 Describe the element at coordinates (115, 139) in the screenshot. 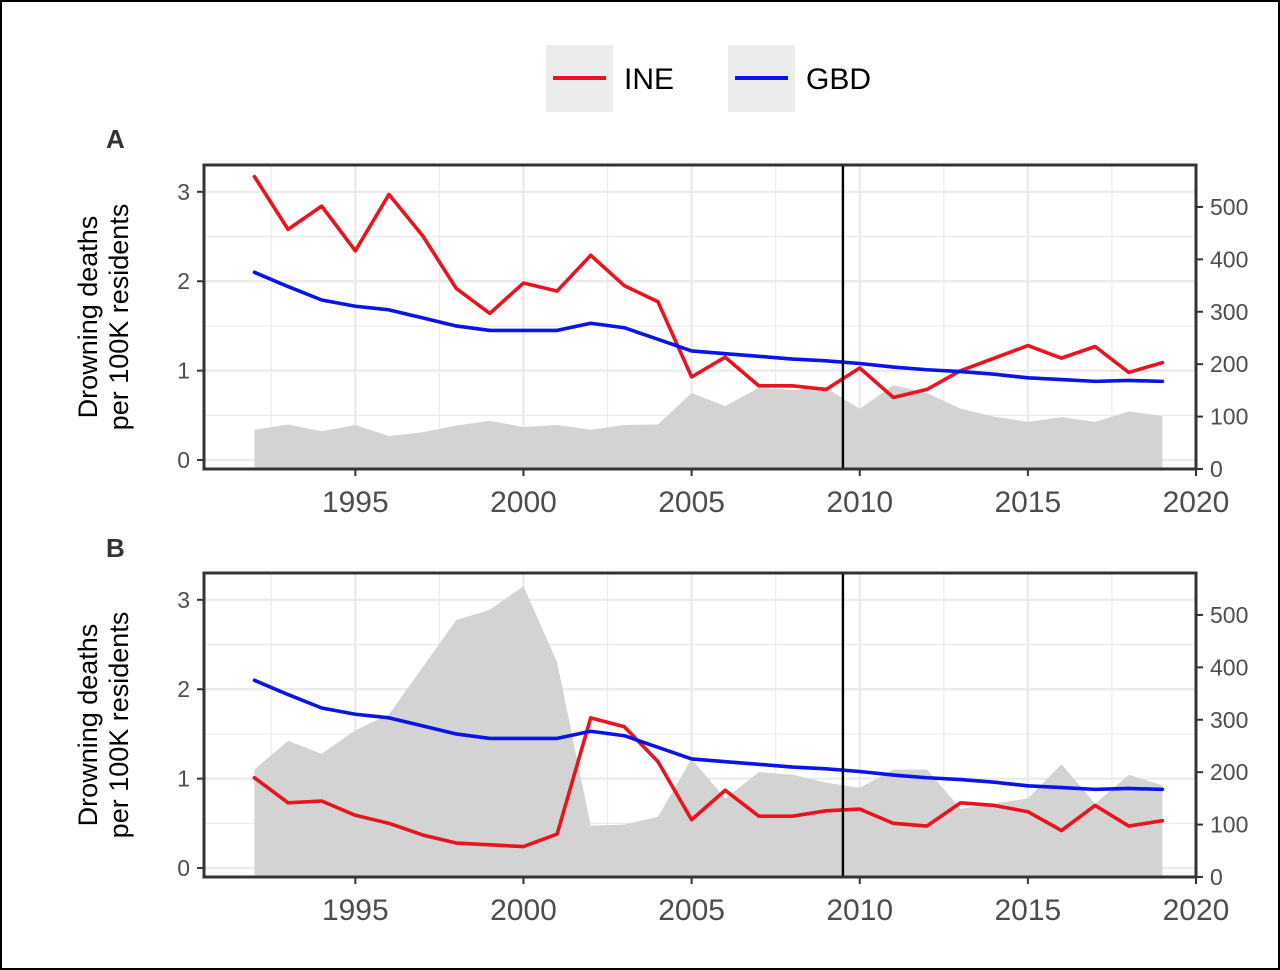

I see `panel-tag-a: A` at that location.